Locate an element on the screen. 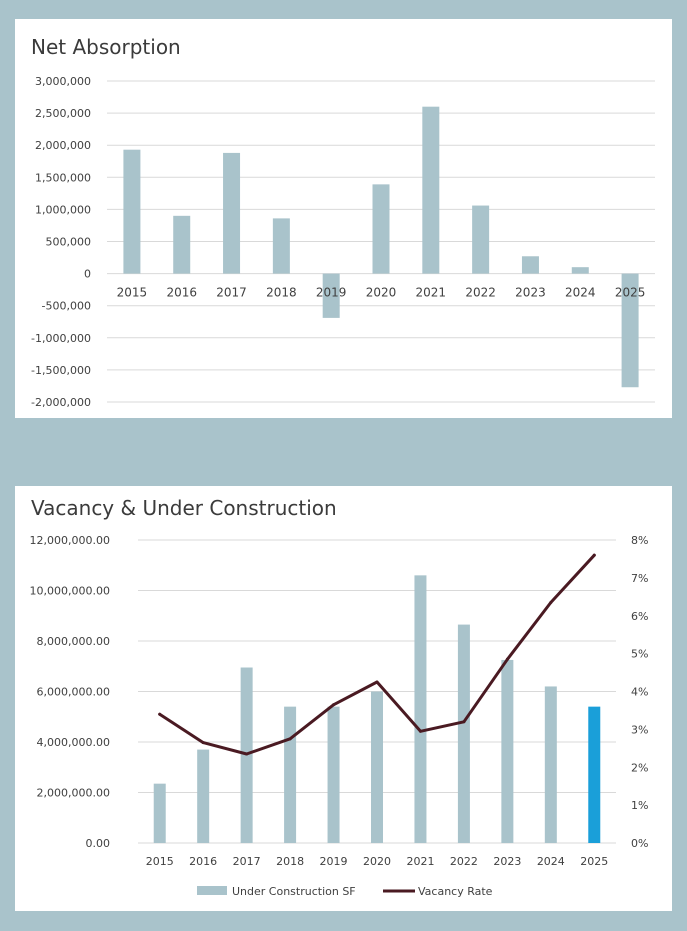  vacancy-point-2016 is located at coordinates (203, 743).